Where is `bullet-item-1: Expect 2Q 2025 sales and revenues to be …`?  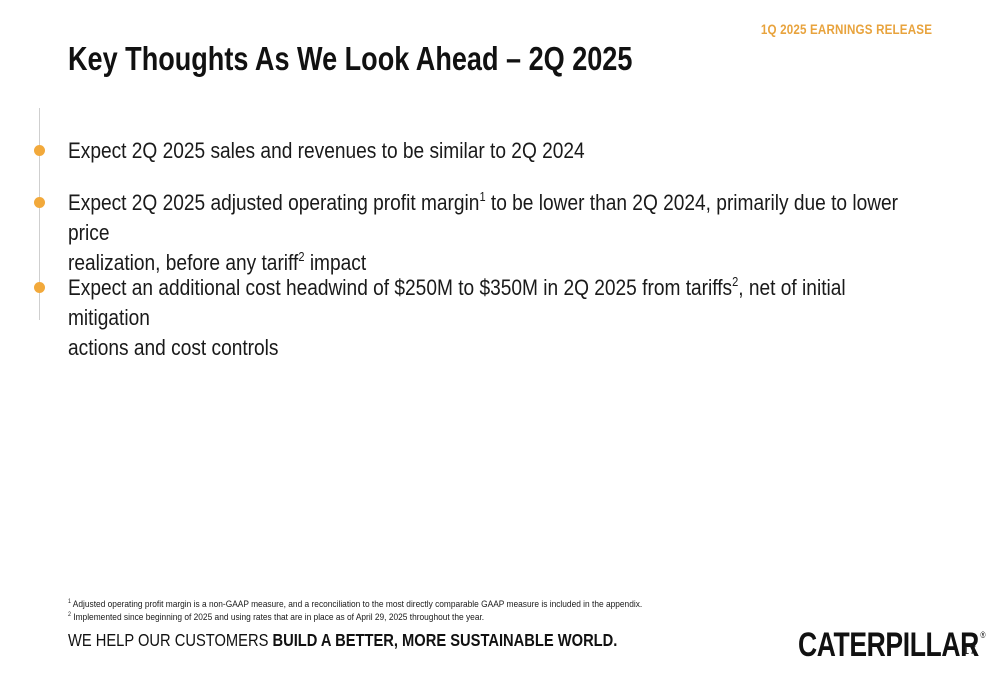
bullet-item-1: Expect 2Q 2025 sales and revenues to be … is located at coordinates (493, 151).